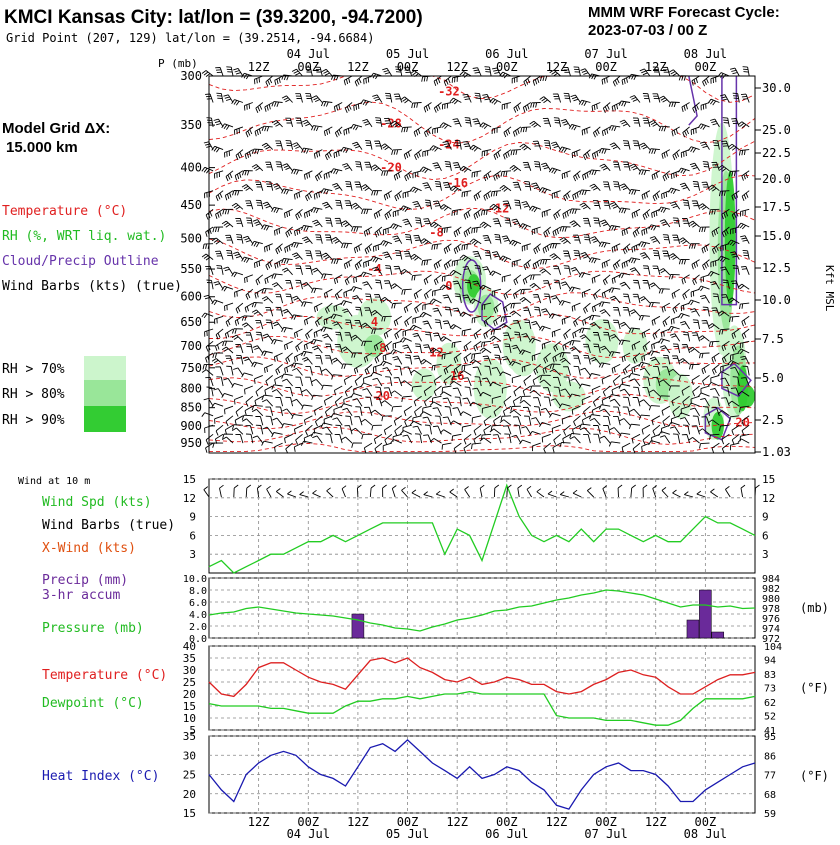 This screenshot has width=840, height=845. What do you see at coordinates (605, 833) in the screenshot?
I see `bottom-day-label-3: 07 Jul` at bounding box center [605, 833].